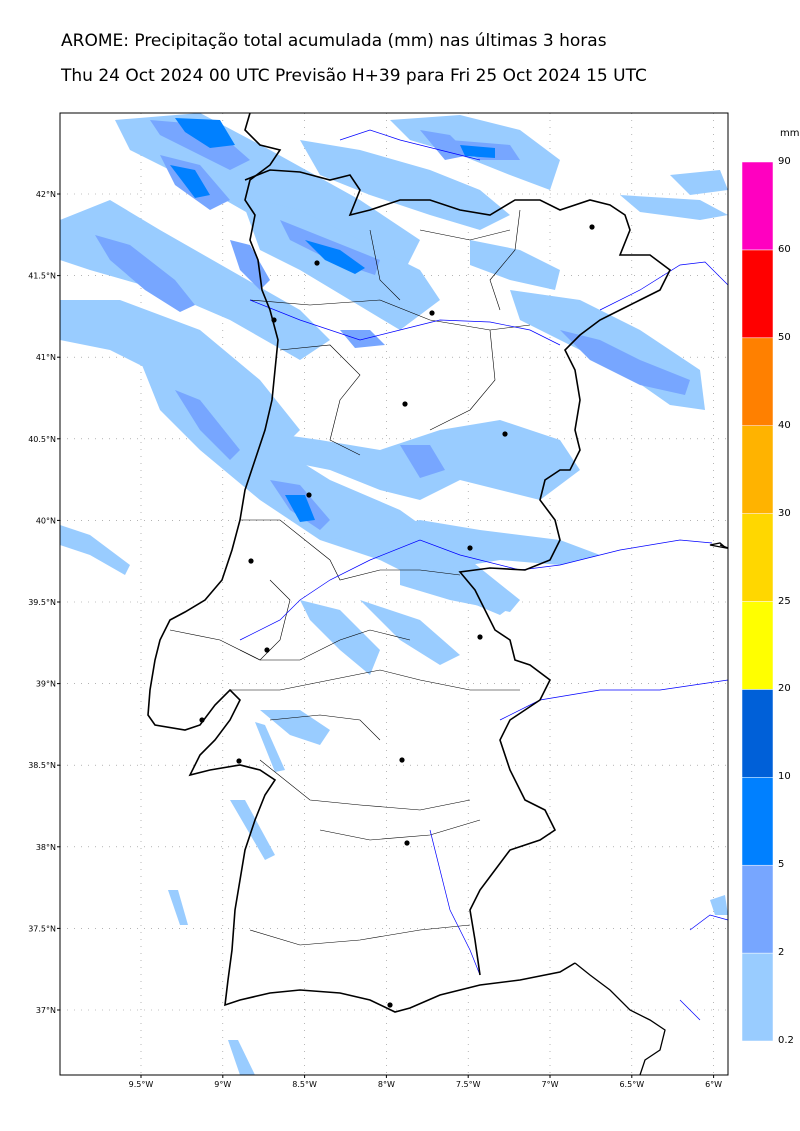 This screenshot has width=800, height=1131. Describe the element at coordinates (713, 1084) in the screenshot. I see `longitude-tick-label: 6°W` at that location.